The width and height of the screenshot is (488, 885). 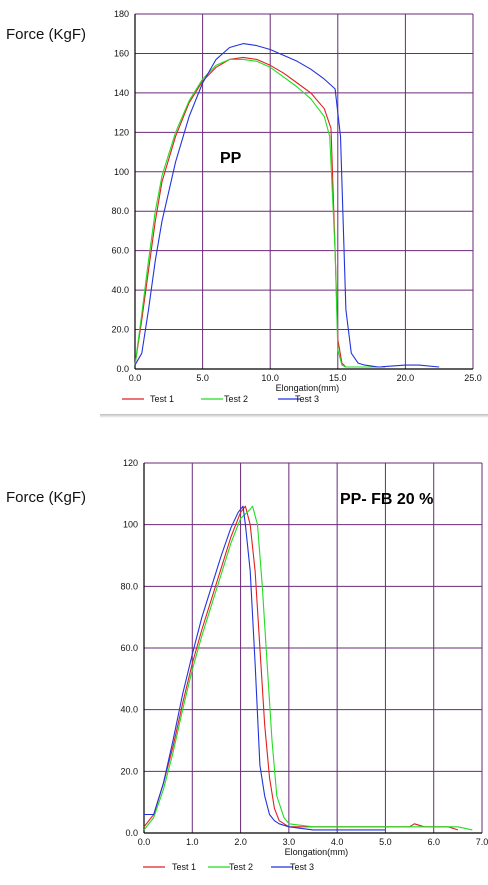 I want to click on y-tick-label: 180, so click(x=121, y=14).